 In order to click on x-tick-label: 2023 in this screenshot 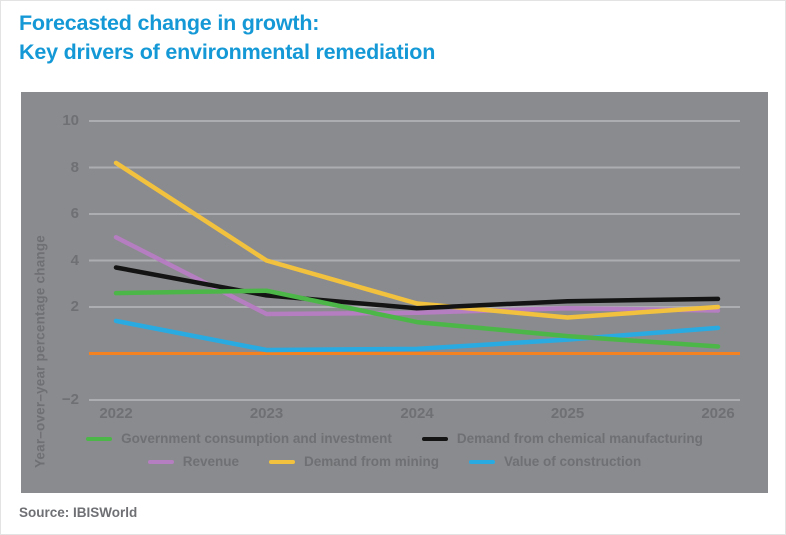, I will do `click(266, 413)`.